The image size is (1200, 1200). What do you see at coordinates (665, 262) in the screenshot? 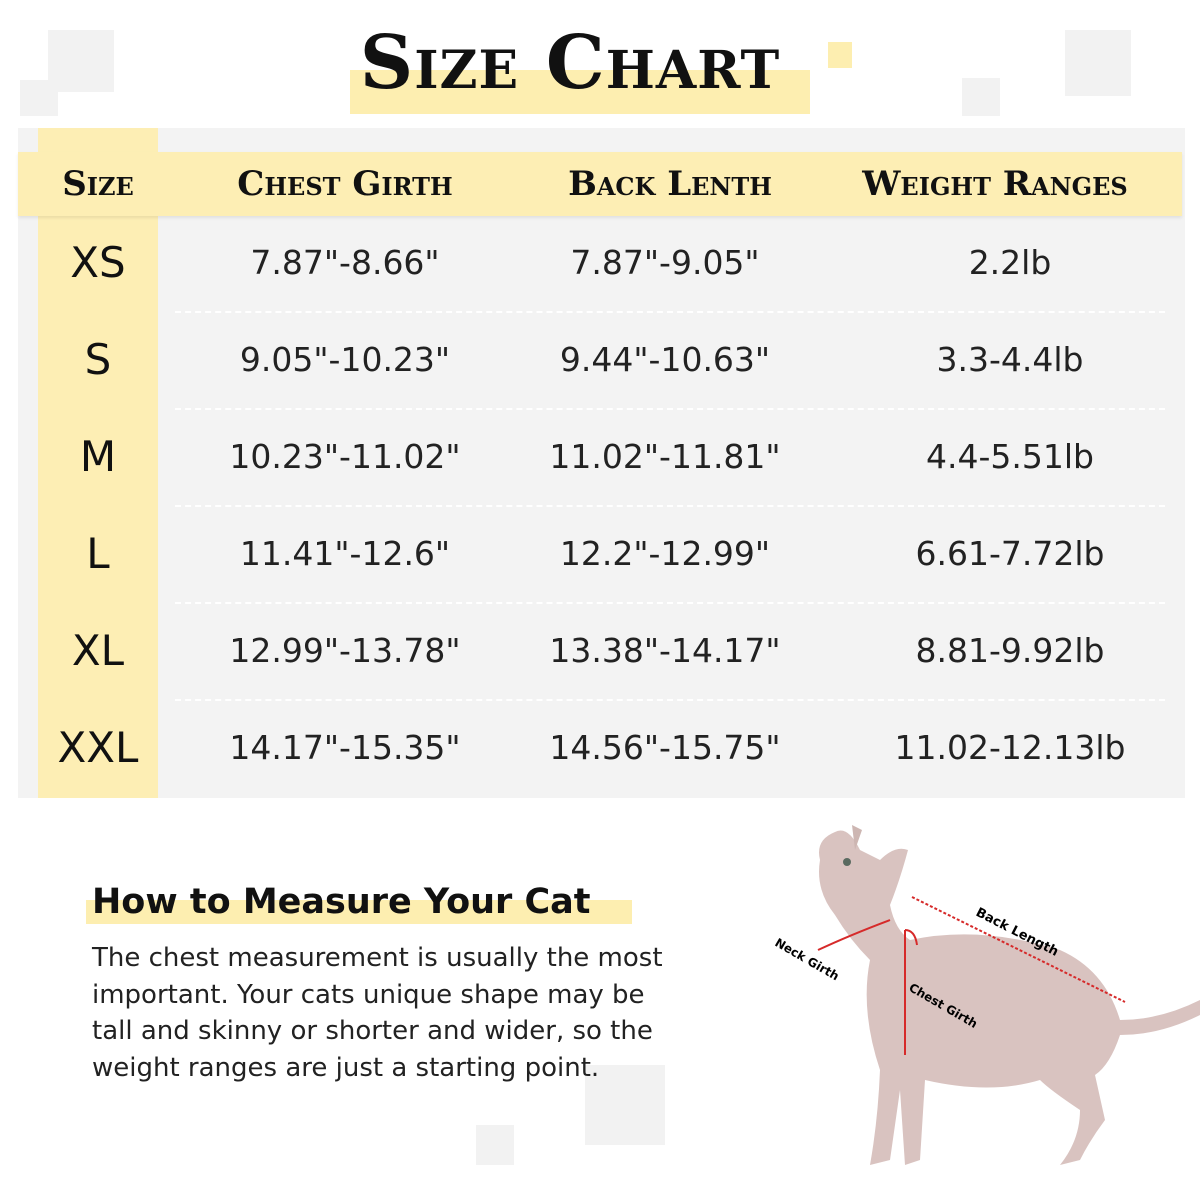
I see `cell-back: 7.87"-9.05"` at bounding box center [665, 262].